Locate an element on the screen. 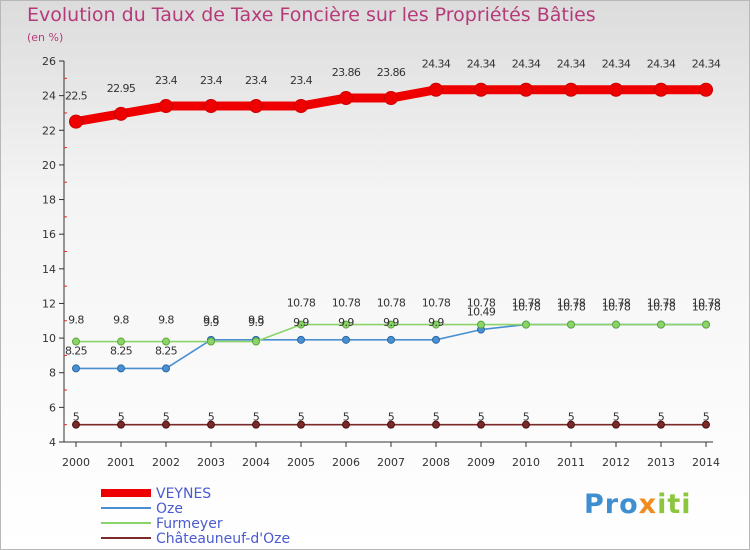  x-tick-label: 2005 is located at coordinates (301, 462).